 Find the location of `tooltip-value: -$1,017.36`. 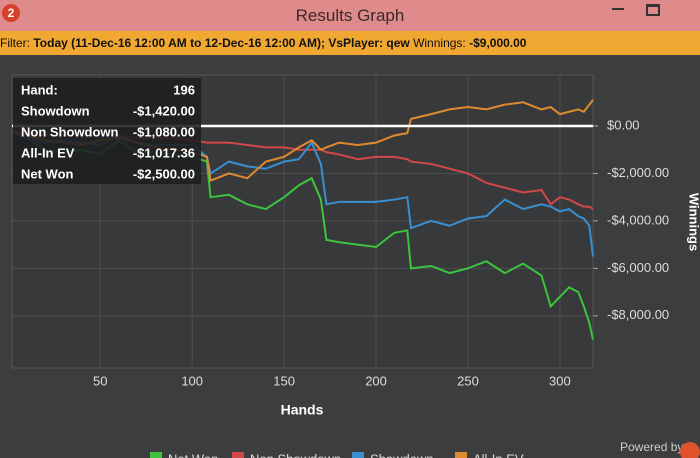

tooltip-value: -$1,017.36 is located at coordinates (164, 152).